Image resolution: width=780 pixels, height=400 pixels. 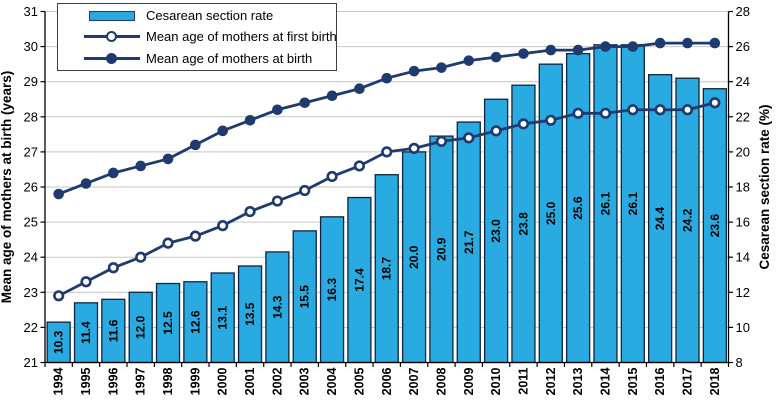 I want to click on bar-value-label-2014: 26.1, so click(x=605, y=204).